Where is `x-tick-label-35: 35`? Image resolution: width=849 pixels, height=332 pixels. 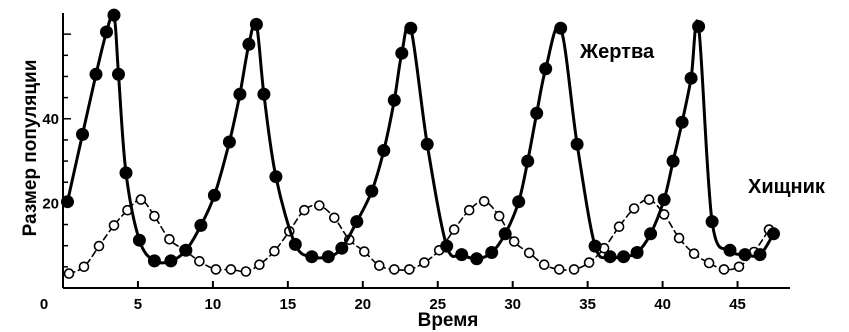
x-tick-label-35: 35 is located at coordinates (587, 304).